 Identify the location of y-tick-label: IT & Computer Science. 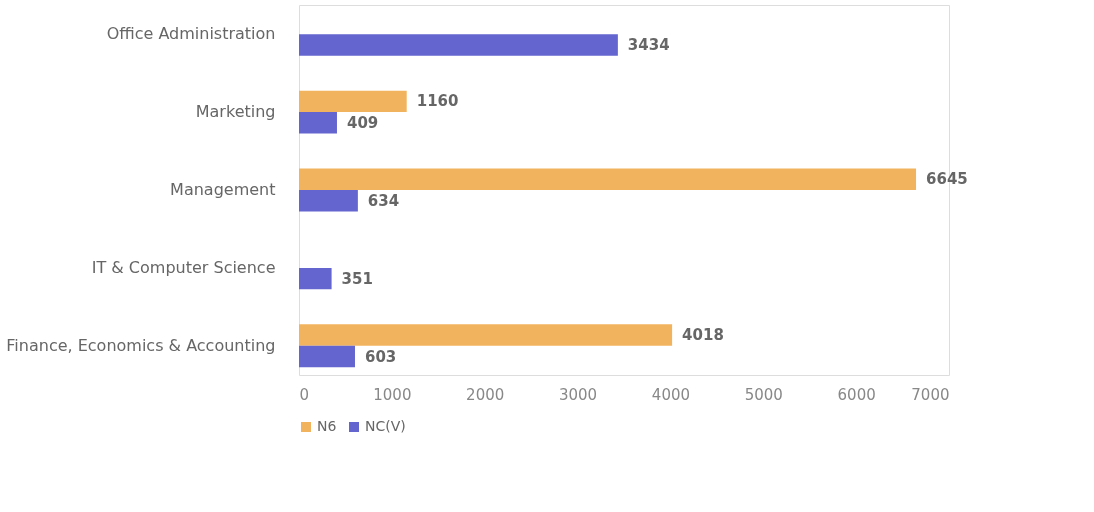
(183, 267).